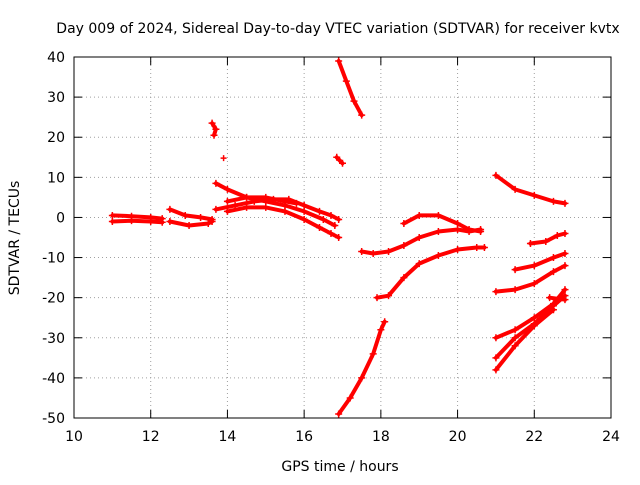 Image resolution: width=640 pixels, height=485 pixels. Describe the element at coordinates (15, 238) in the screenshot. I see `y-axis-label: SDTVAR / TECUs` at that location.